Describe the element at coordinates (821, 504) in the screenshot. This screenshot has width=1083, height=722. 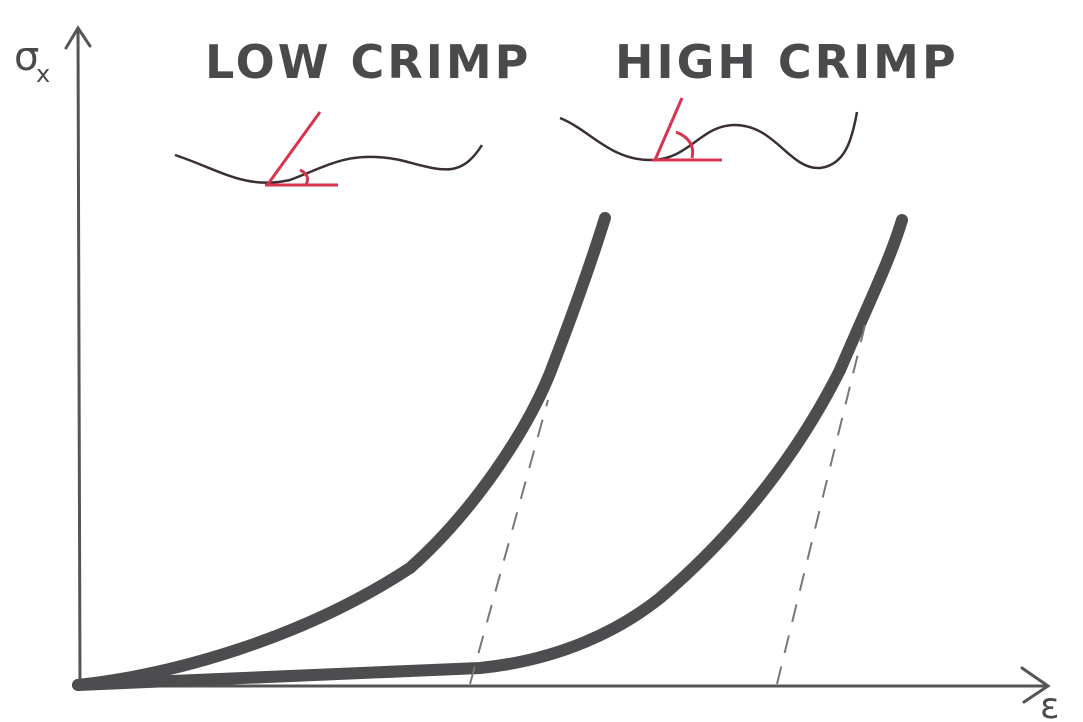
I see `high-crimp-tangent` at that location.